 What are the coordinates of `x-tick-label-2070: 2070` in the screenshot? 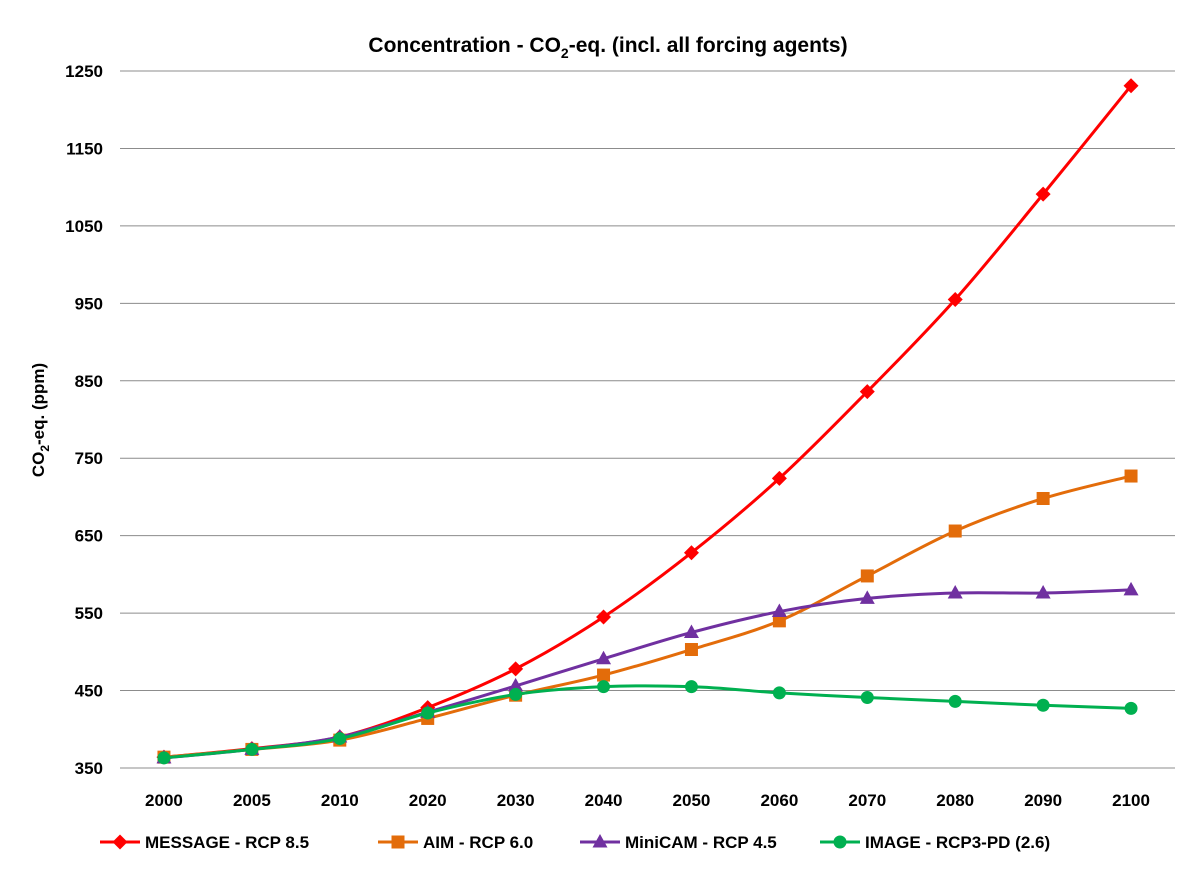 It's located at (867, 800).